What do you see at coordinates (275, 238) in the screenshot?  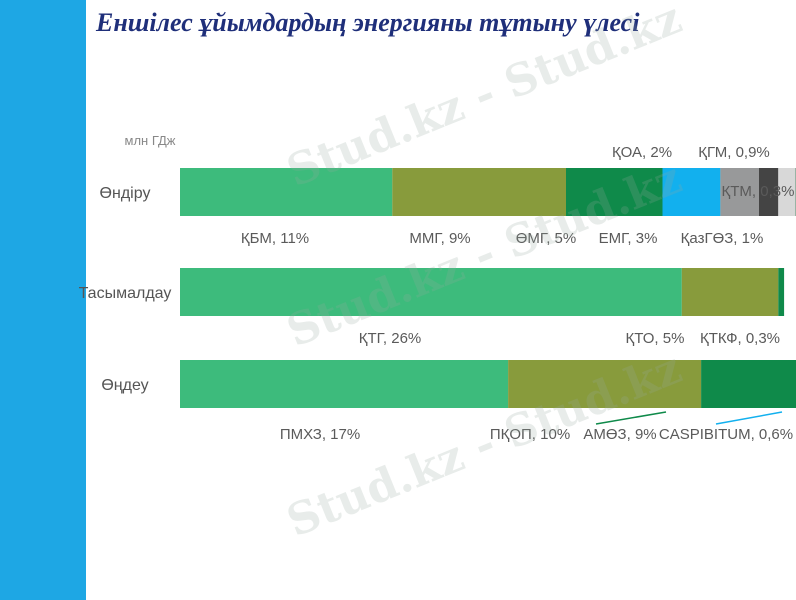 I see `segment-label: ҚБМ, 11%` at bounding box center [275, 238].